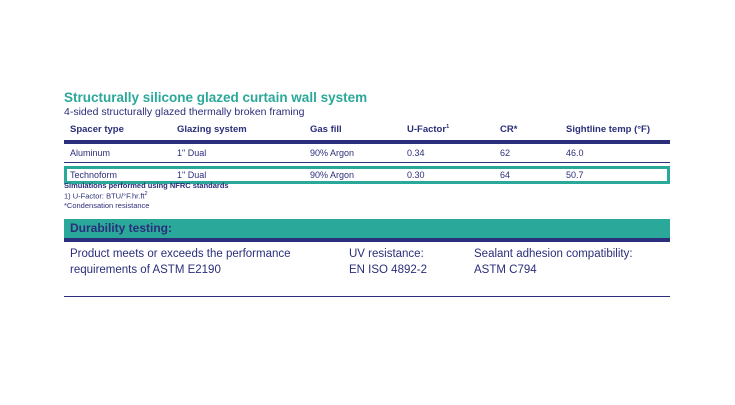 The width and height of the screenshot is (735, 405). Describe the element at coordinates (107, 205) in the screenshot. I see `footnote-cr: *Condensation resistance` at that location.